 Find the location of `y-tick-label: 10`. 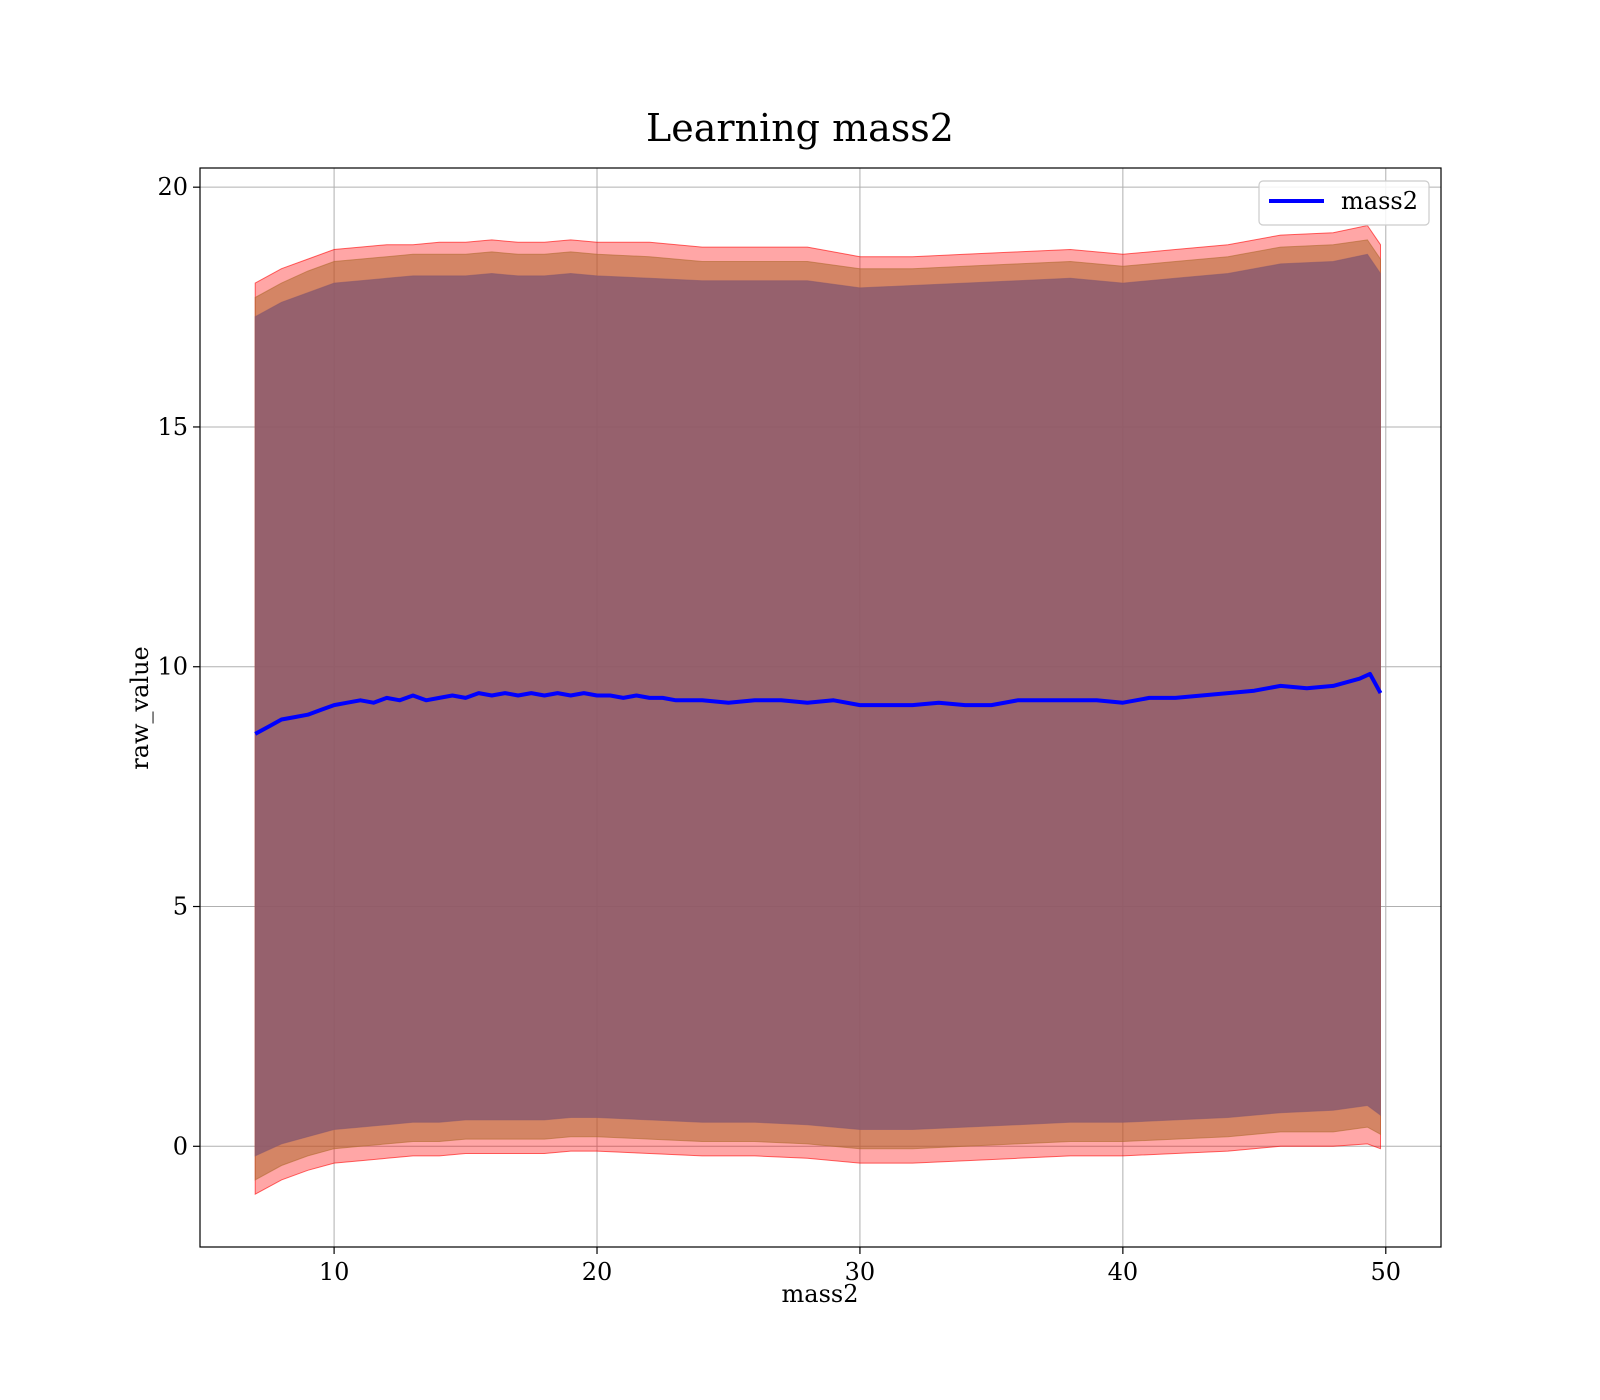

y-tick-label: 10 is located at coordinates (172, 667).